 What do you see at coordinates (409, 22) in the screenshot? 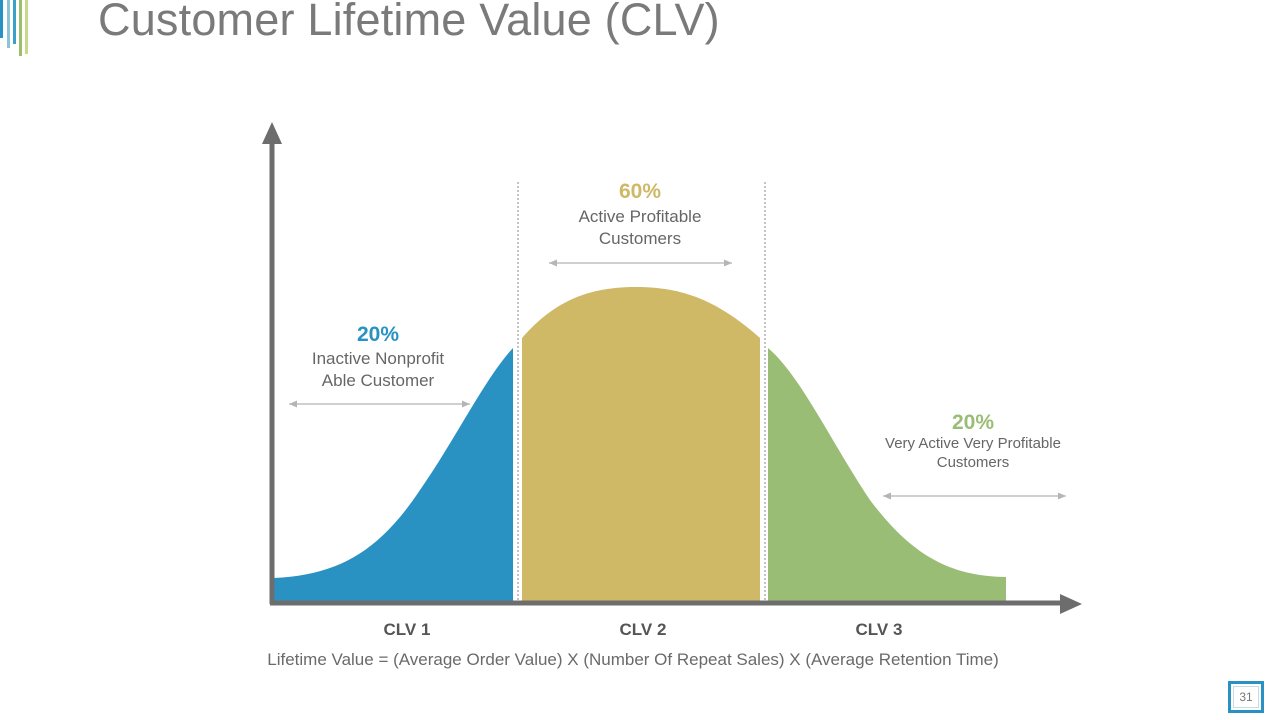
I see `slide-title: Customer Lifetime Value (CLV)` at bounding box center [409, 22].